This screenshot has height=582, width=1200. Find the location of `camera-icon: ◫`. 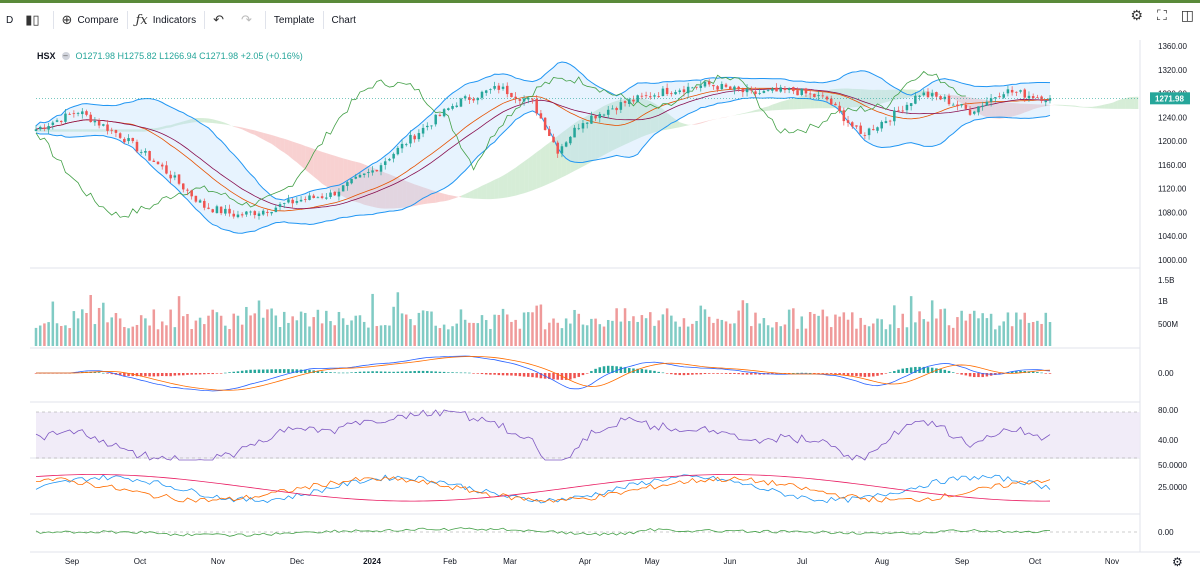

camera-icon: ◫ is located at coordinates (1187, 15).